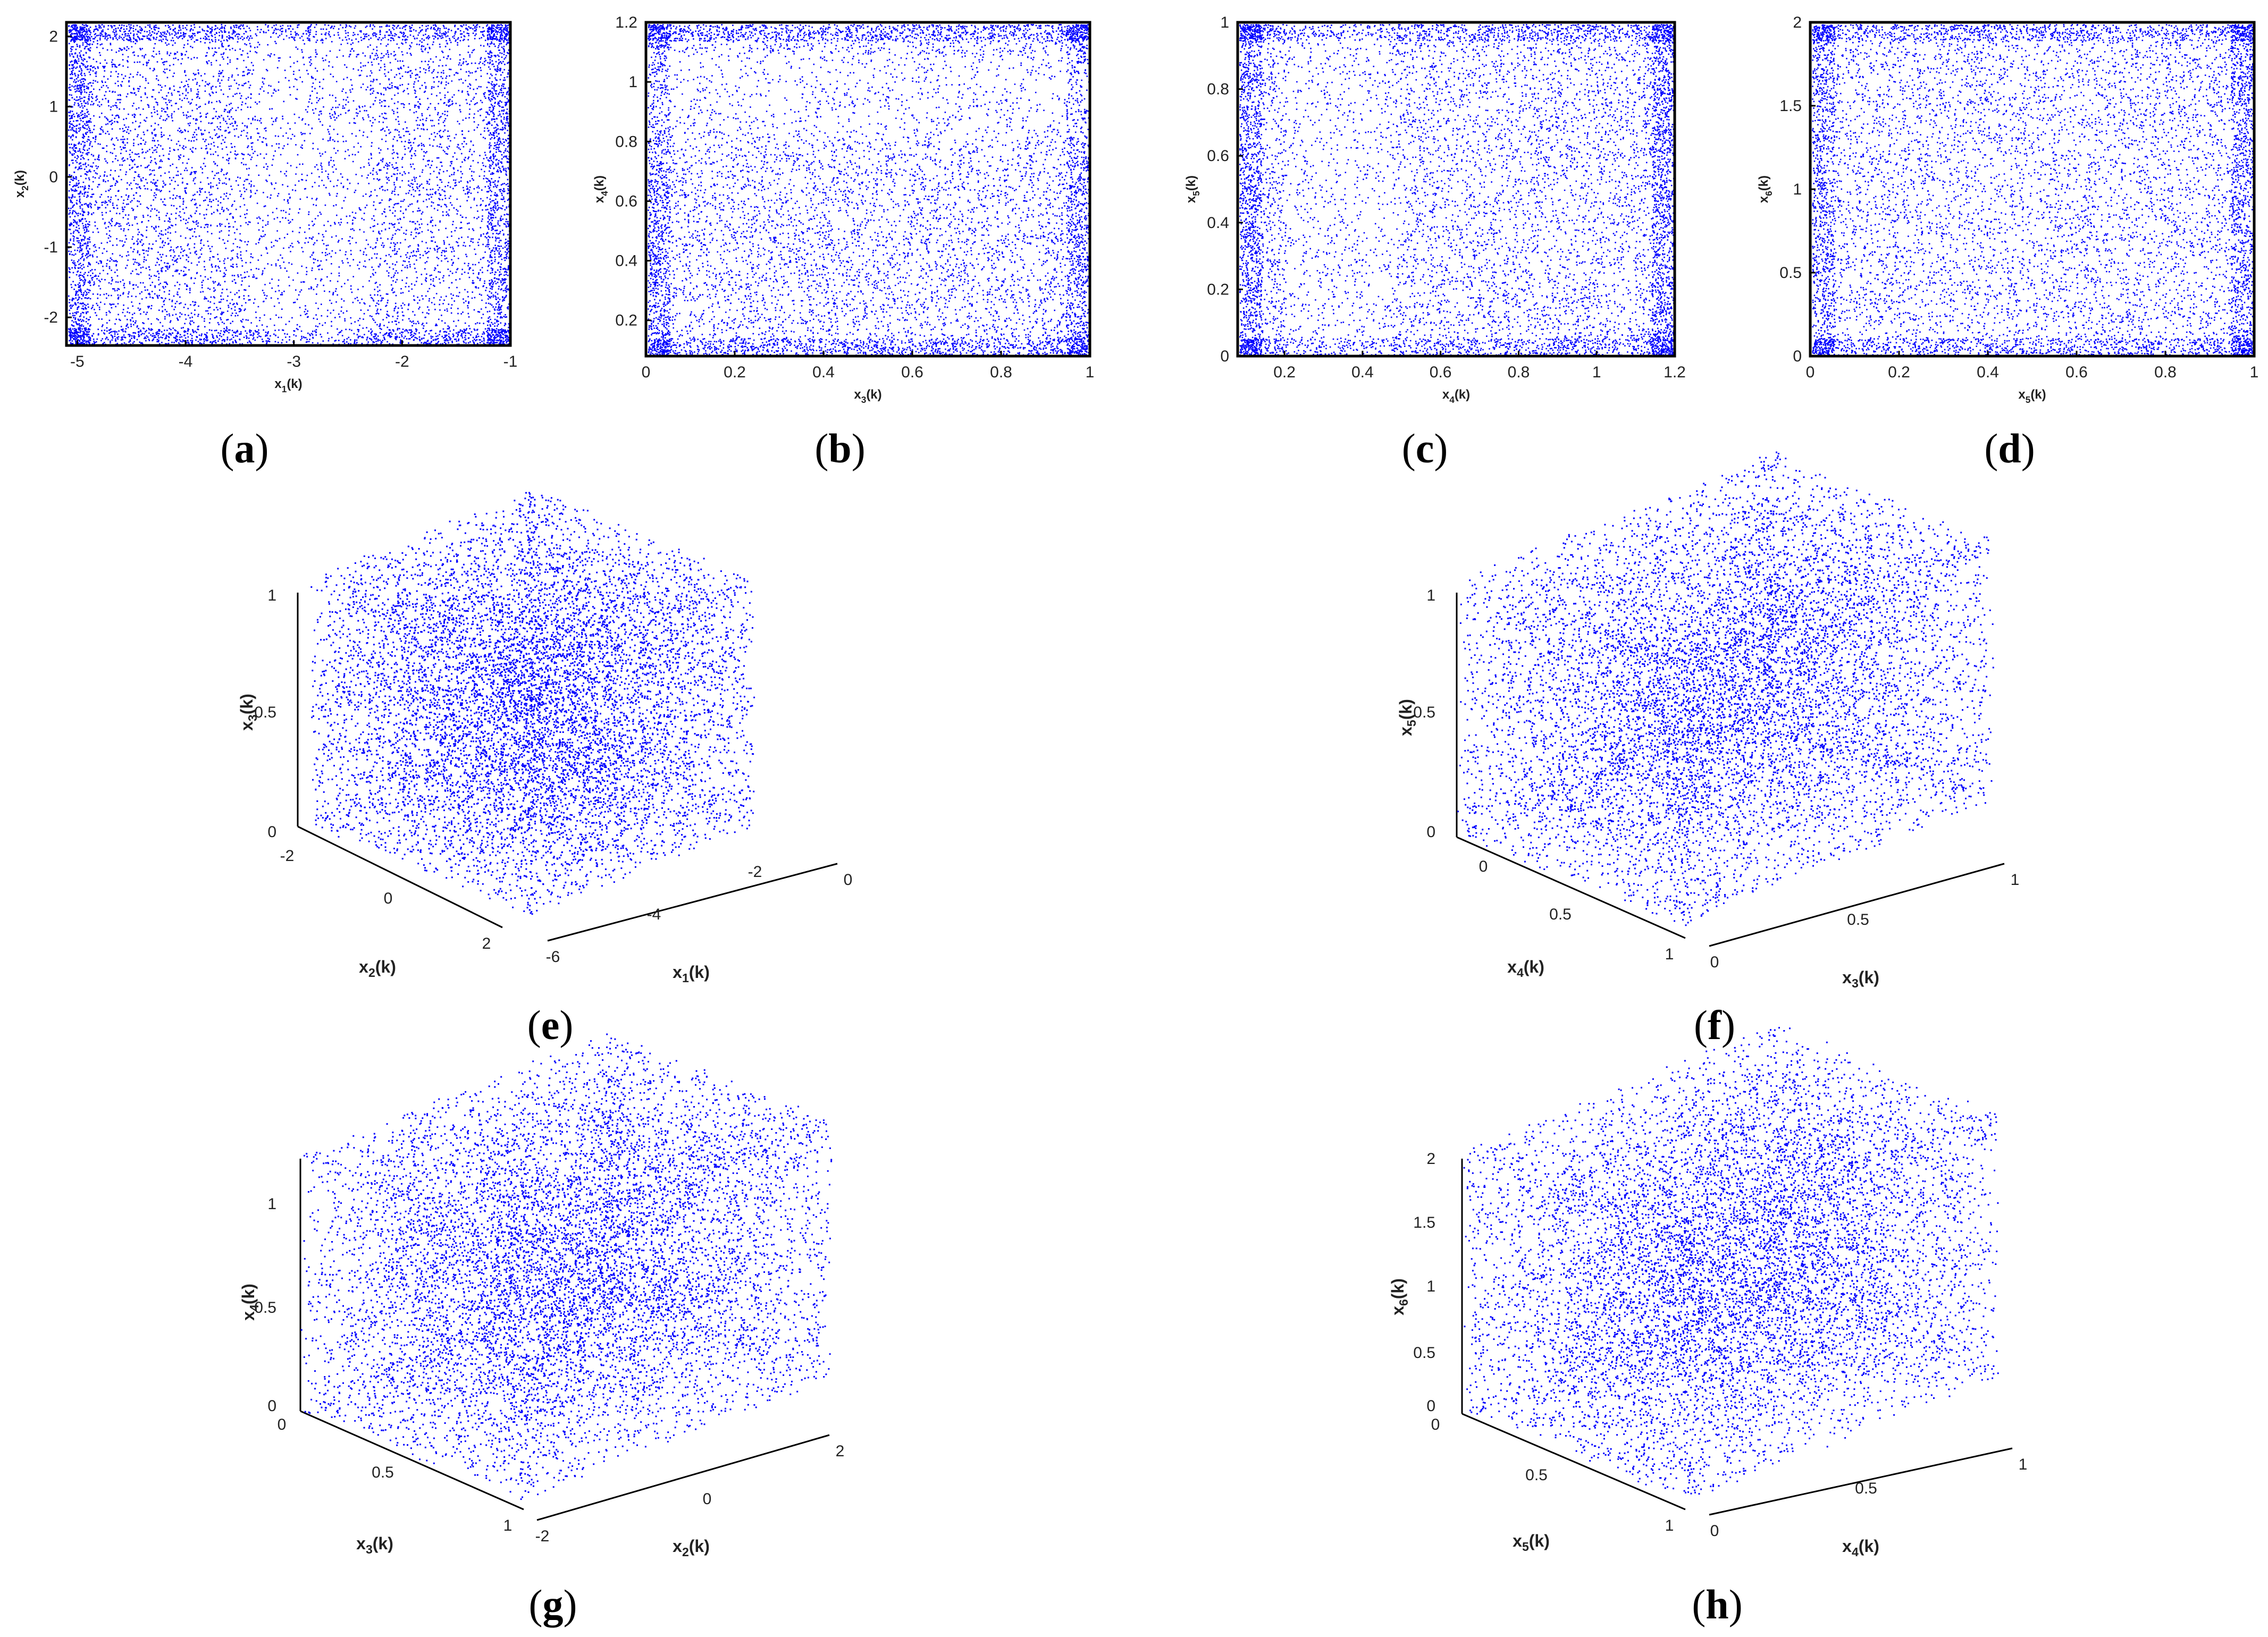  Describe the element at coordinates (1424, 1222) in the screenshot. I see `z-tick-label-7-3: 1.5` at that location.